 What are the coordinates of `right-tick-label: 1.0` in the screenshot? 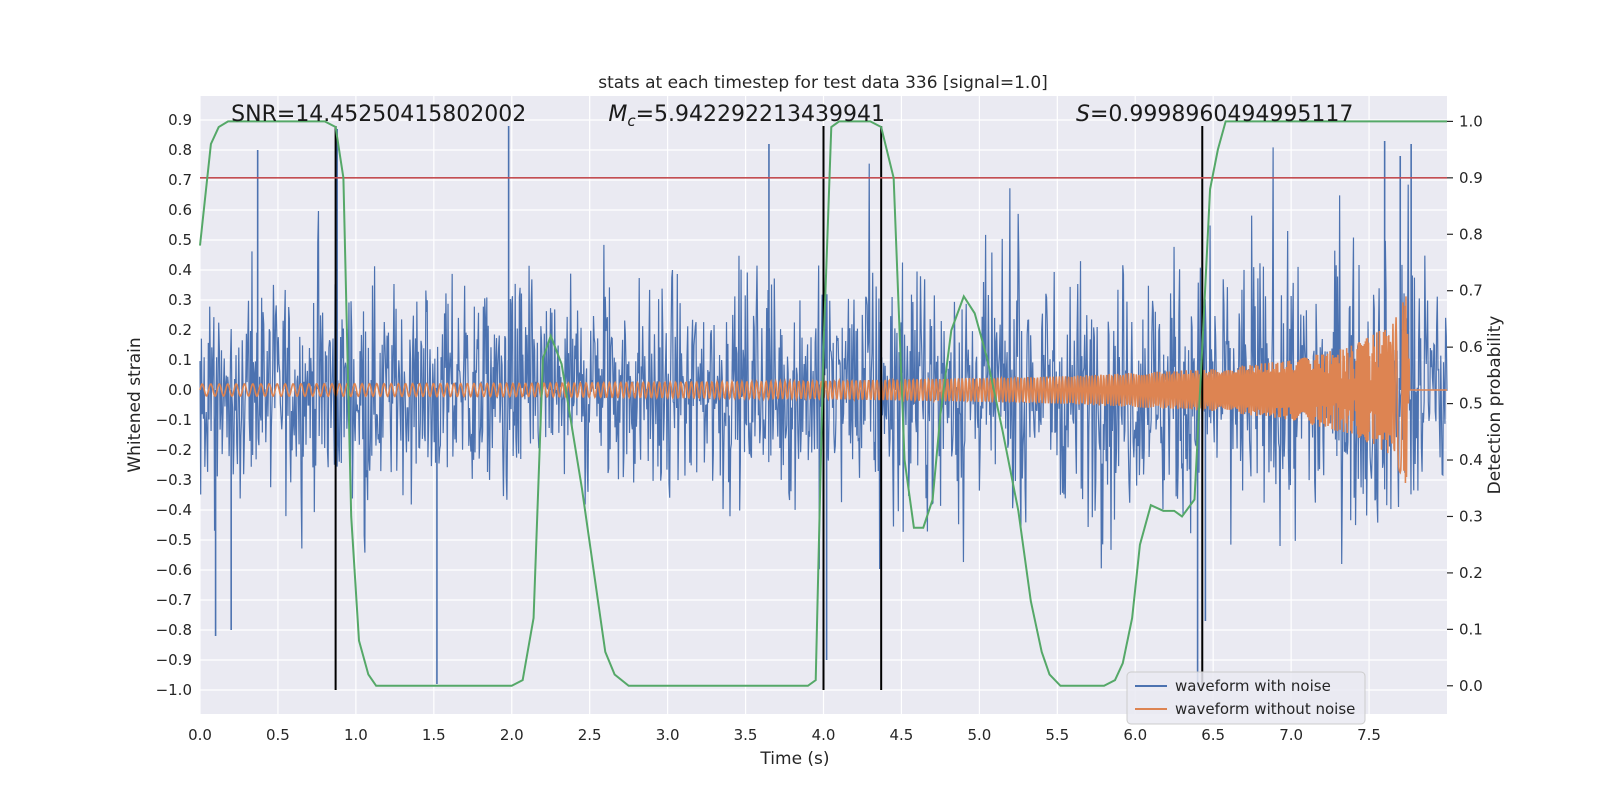 It's located at (1471, 121).